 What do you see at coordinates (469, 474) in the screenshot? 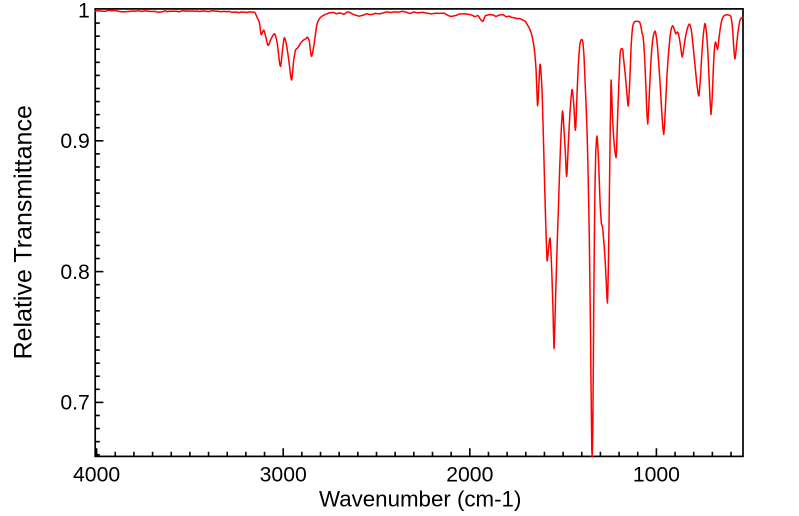
I see `svg-text: 2000` at bounding box center [469, 474].